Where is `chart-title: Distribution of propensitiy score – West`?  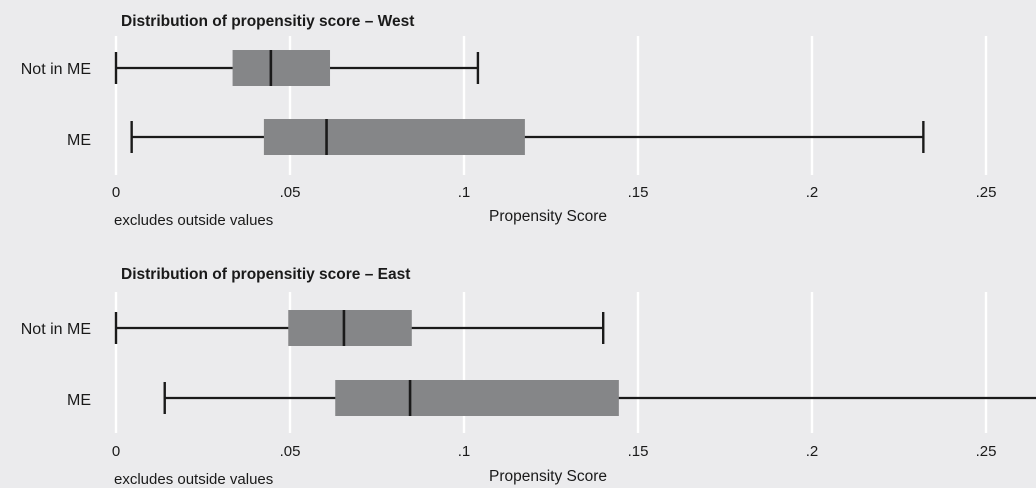
chart-title: Distribution of propensitiy score – West is located at coordinates (267, 21).